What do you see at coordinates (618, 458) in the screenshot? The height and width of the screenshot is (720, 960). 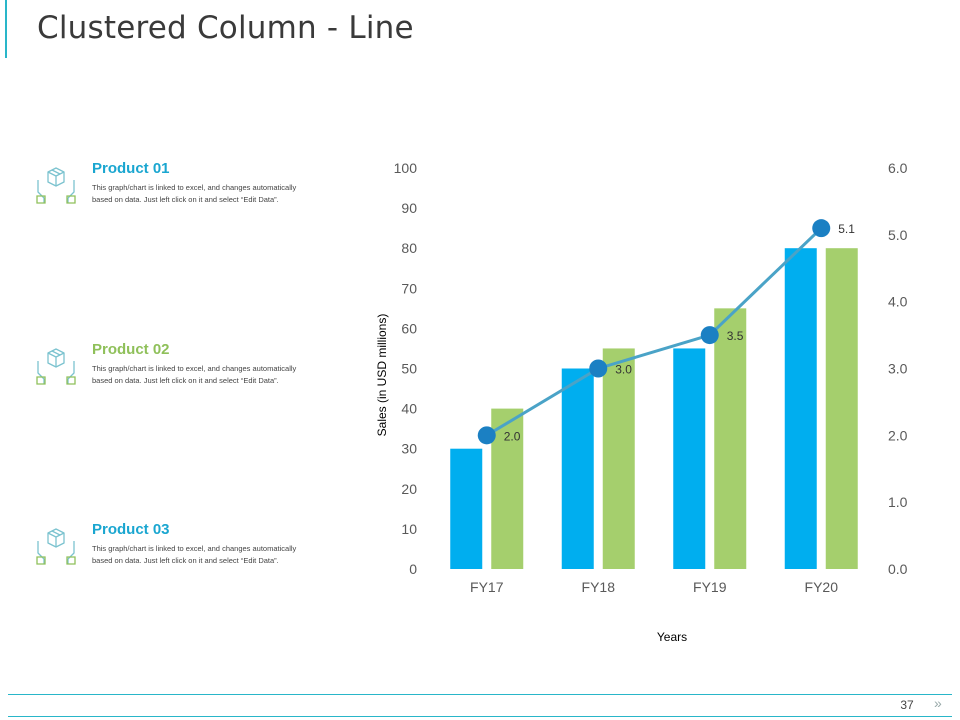 I see `bar-2-fy18` at bounding box center [618, 458].